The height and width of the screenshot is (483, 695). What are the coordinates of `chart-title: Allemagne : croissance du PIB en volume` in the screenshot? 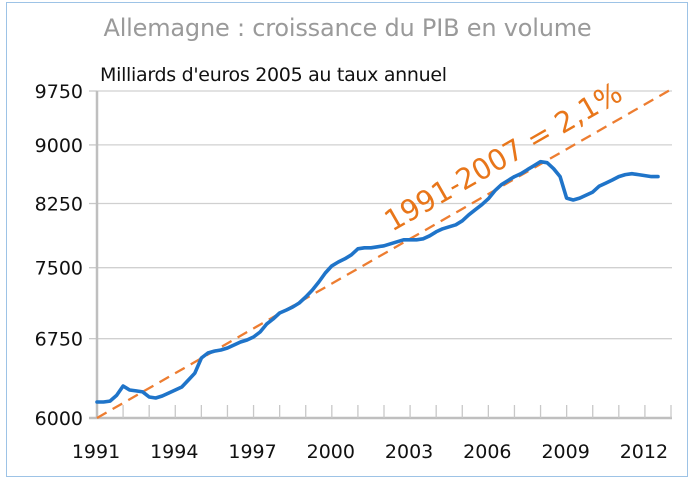 It's located at (347, 28).